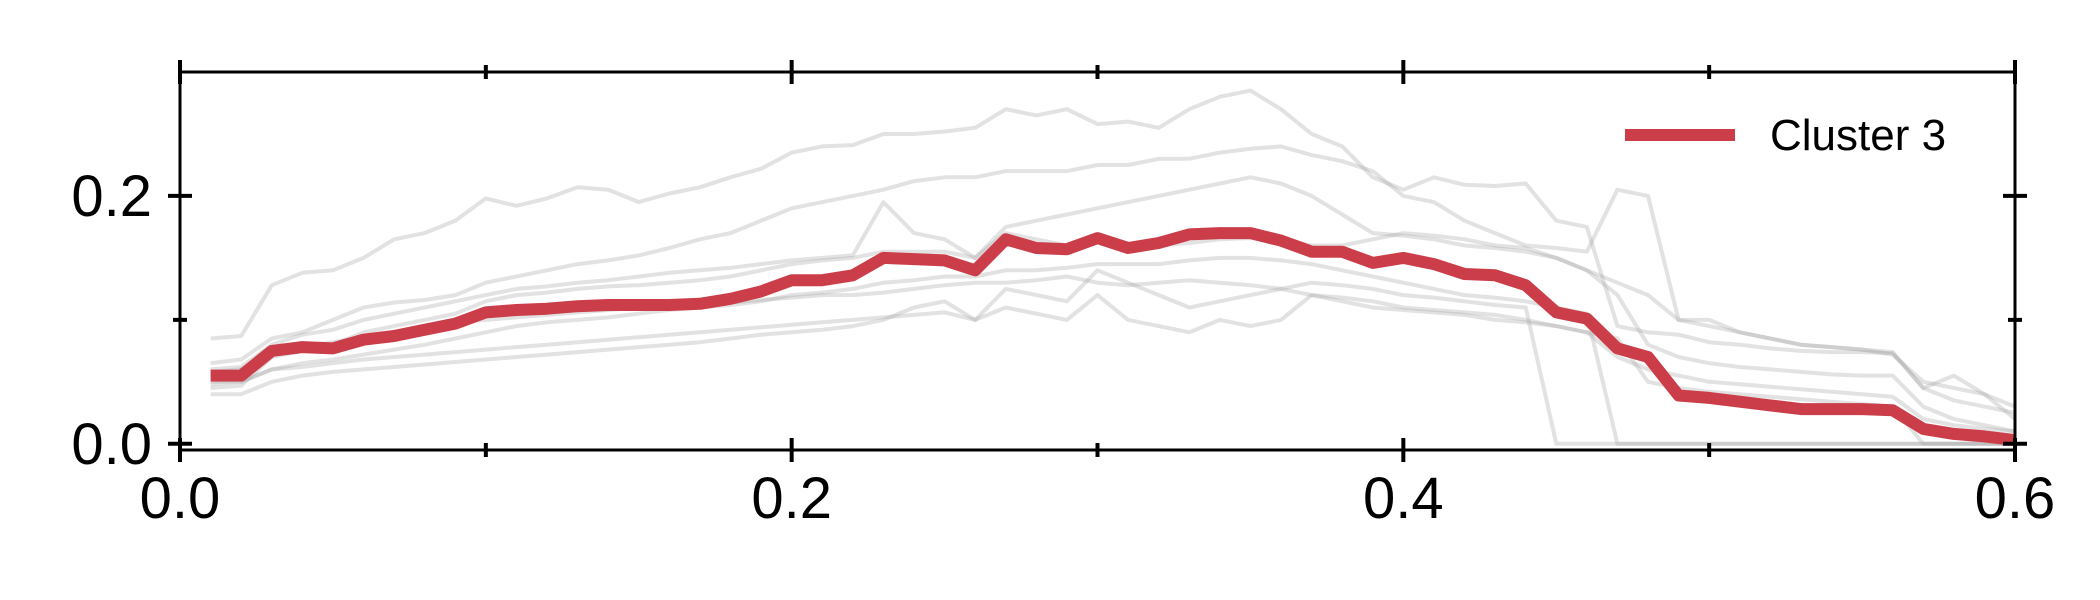 The height and width of the screenshot is (600, 2100). Describe the element at coordinates (1858, 135) in the screenshot. I see `legend-label: Cluster 3` at that location.